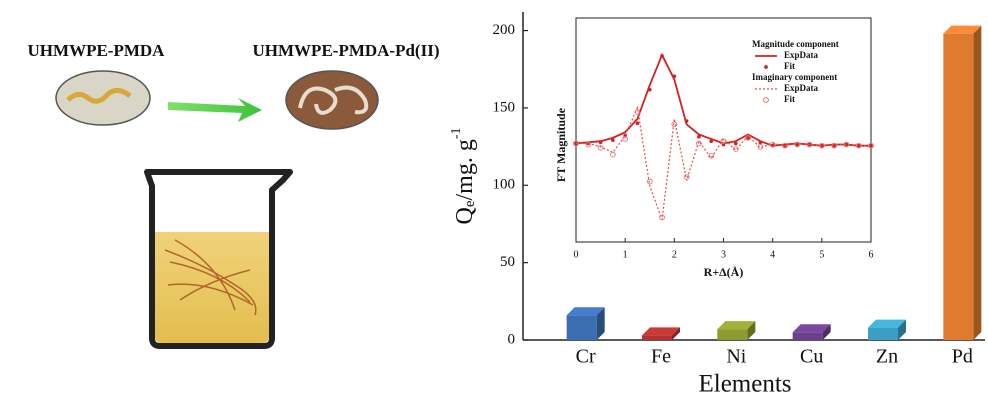 This screenshot has height=400, width=988. Describe the element at coordinates (887, 357) in the screenshot. I see `x-tick-label: Zn` at that location.